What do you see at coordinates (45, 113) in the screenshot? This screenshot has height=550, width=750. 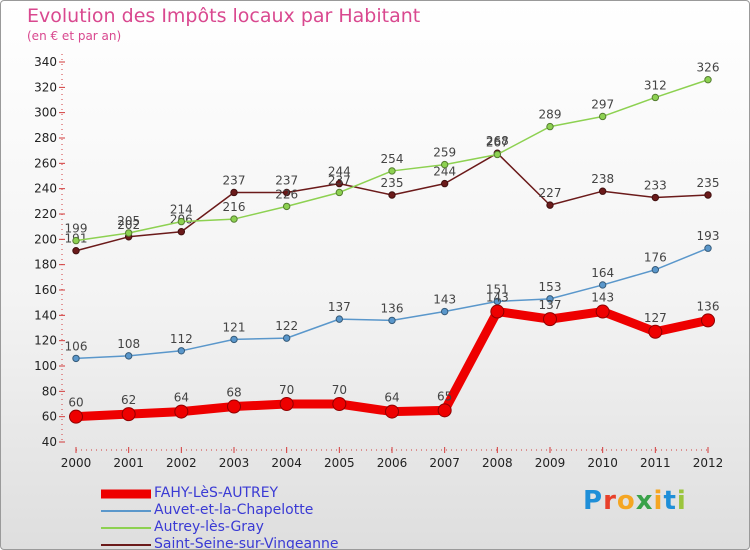 I see `y-tick-label: 300` at bounding box center [45, 113].